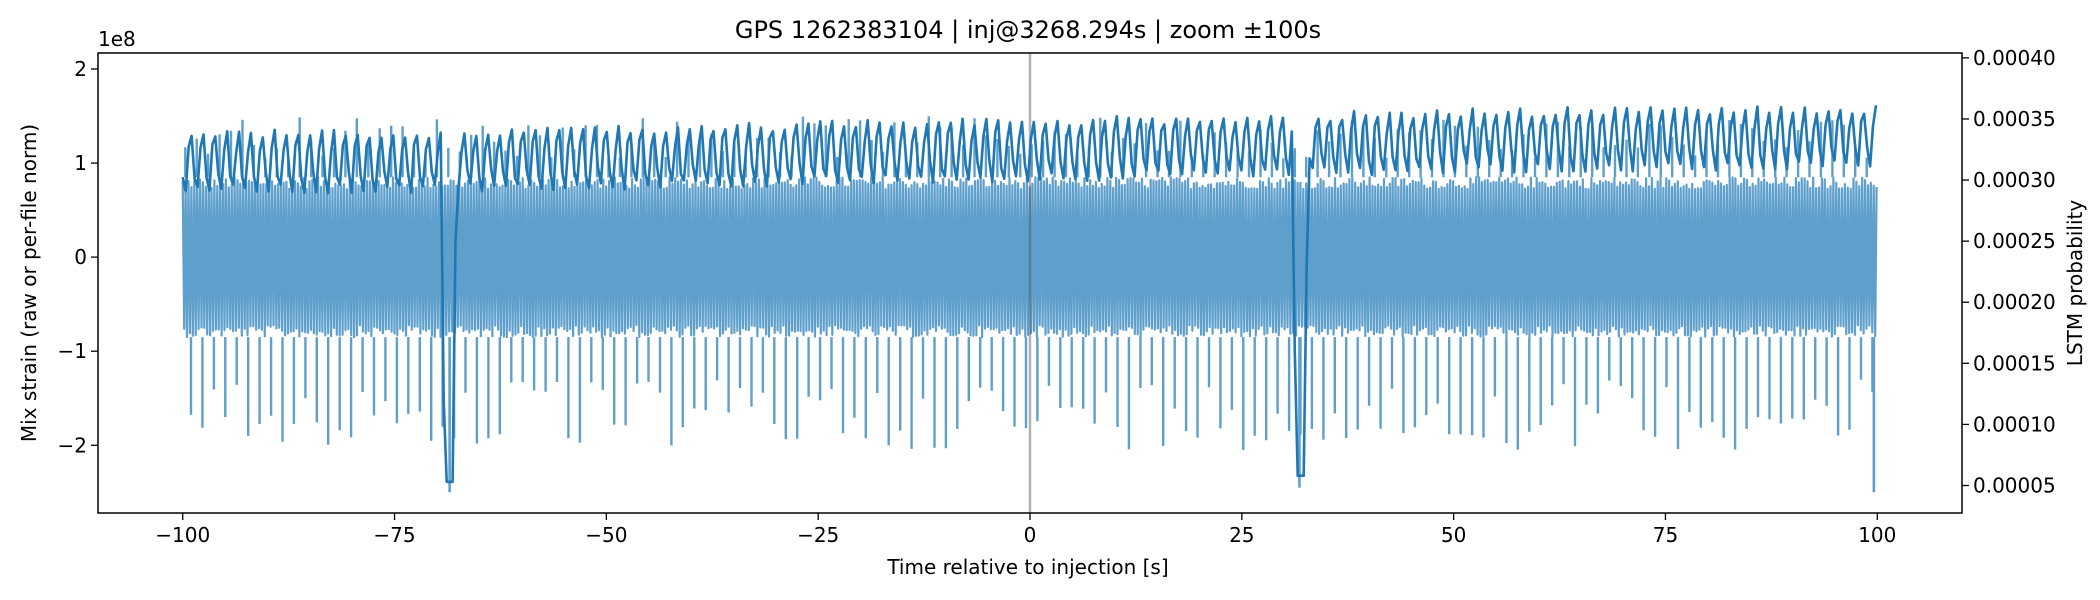 The height and width of the screenshot is (600, 2100). Describe the element at coordinates (72, 445) in the screenshot. I see `y-left-tick-label: −2` at that location.